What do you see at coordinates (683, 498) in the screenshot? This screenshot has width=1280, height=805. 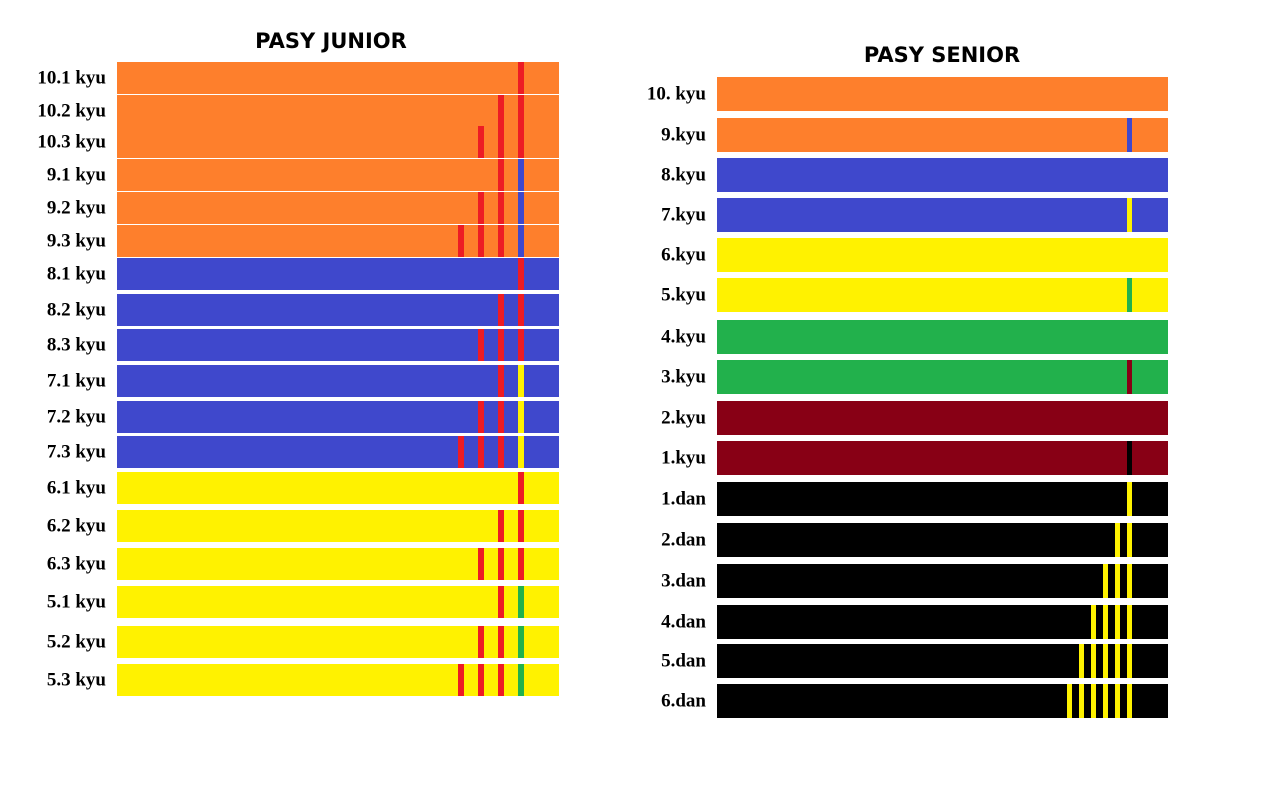 I see `rank-label: 1.dan` at bounding box center [683, 498].